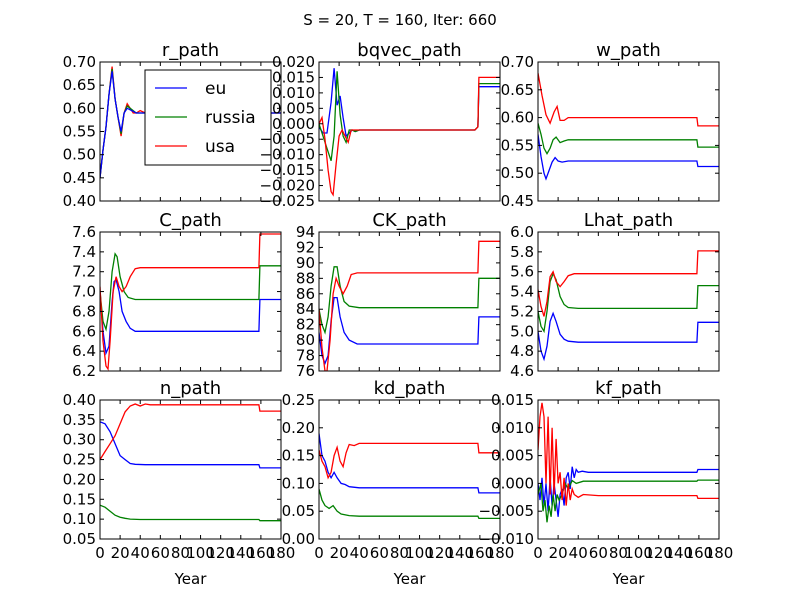 This screenshot has height=600, width=800. What do you see at coordinates (79, 539) in the screenshot?
I see `y-tick-label: 0.05` at bounding box center [79, 539].